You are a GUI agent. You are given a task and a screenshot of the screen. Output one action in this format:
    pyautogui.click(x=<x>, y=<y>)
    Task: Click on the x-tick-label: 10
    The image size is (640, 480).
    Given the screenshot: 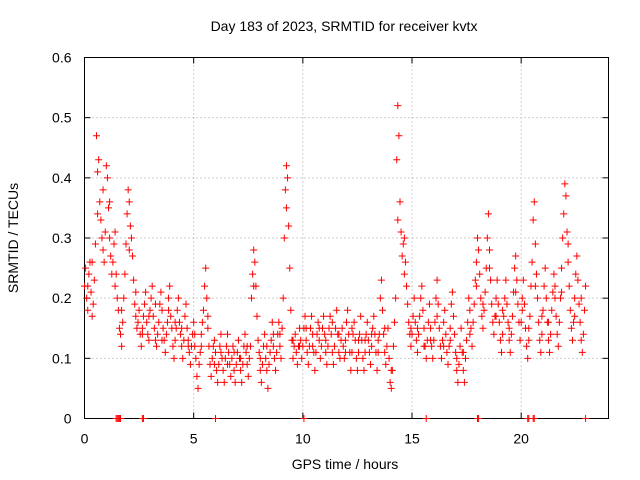 What is the action you would take?
    pyautogui.click(x=303, y=439)
    